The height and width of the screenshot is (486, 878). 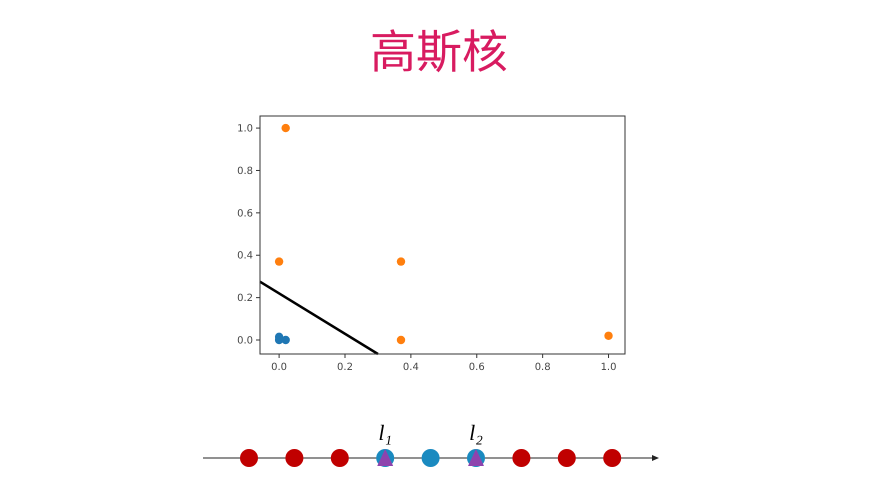 What do you see at coordinates (385, 432) in the screenshot?
I see `text: l₁` at bounding box center [385, 432].